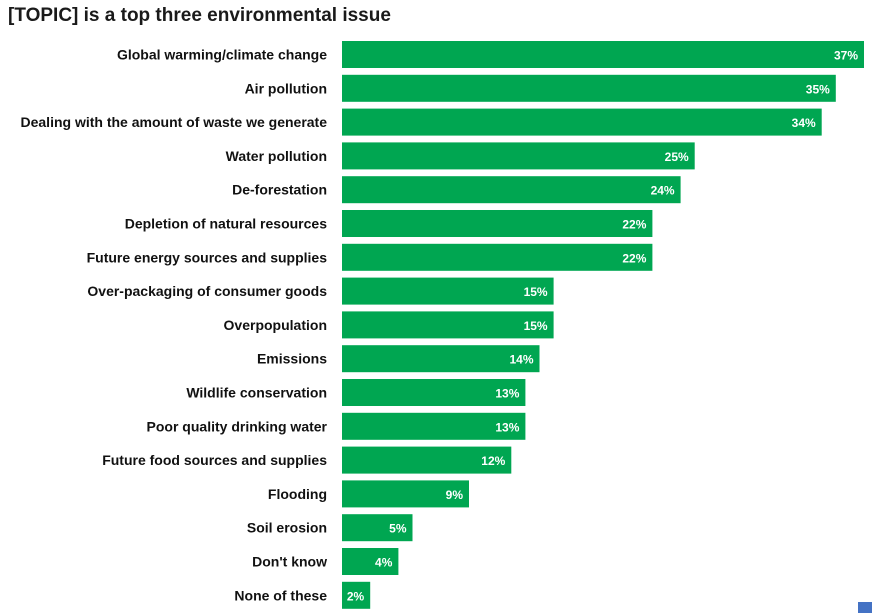 The width and height of the screenshot is (872, 613). I want to click on value-label: 9%, so click(455, 495).